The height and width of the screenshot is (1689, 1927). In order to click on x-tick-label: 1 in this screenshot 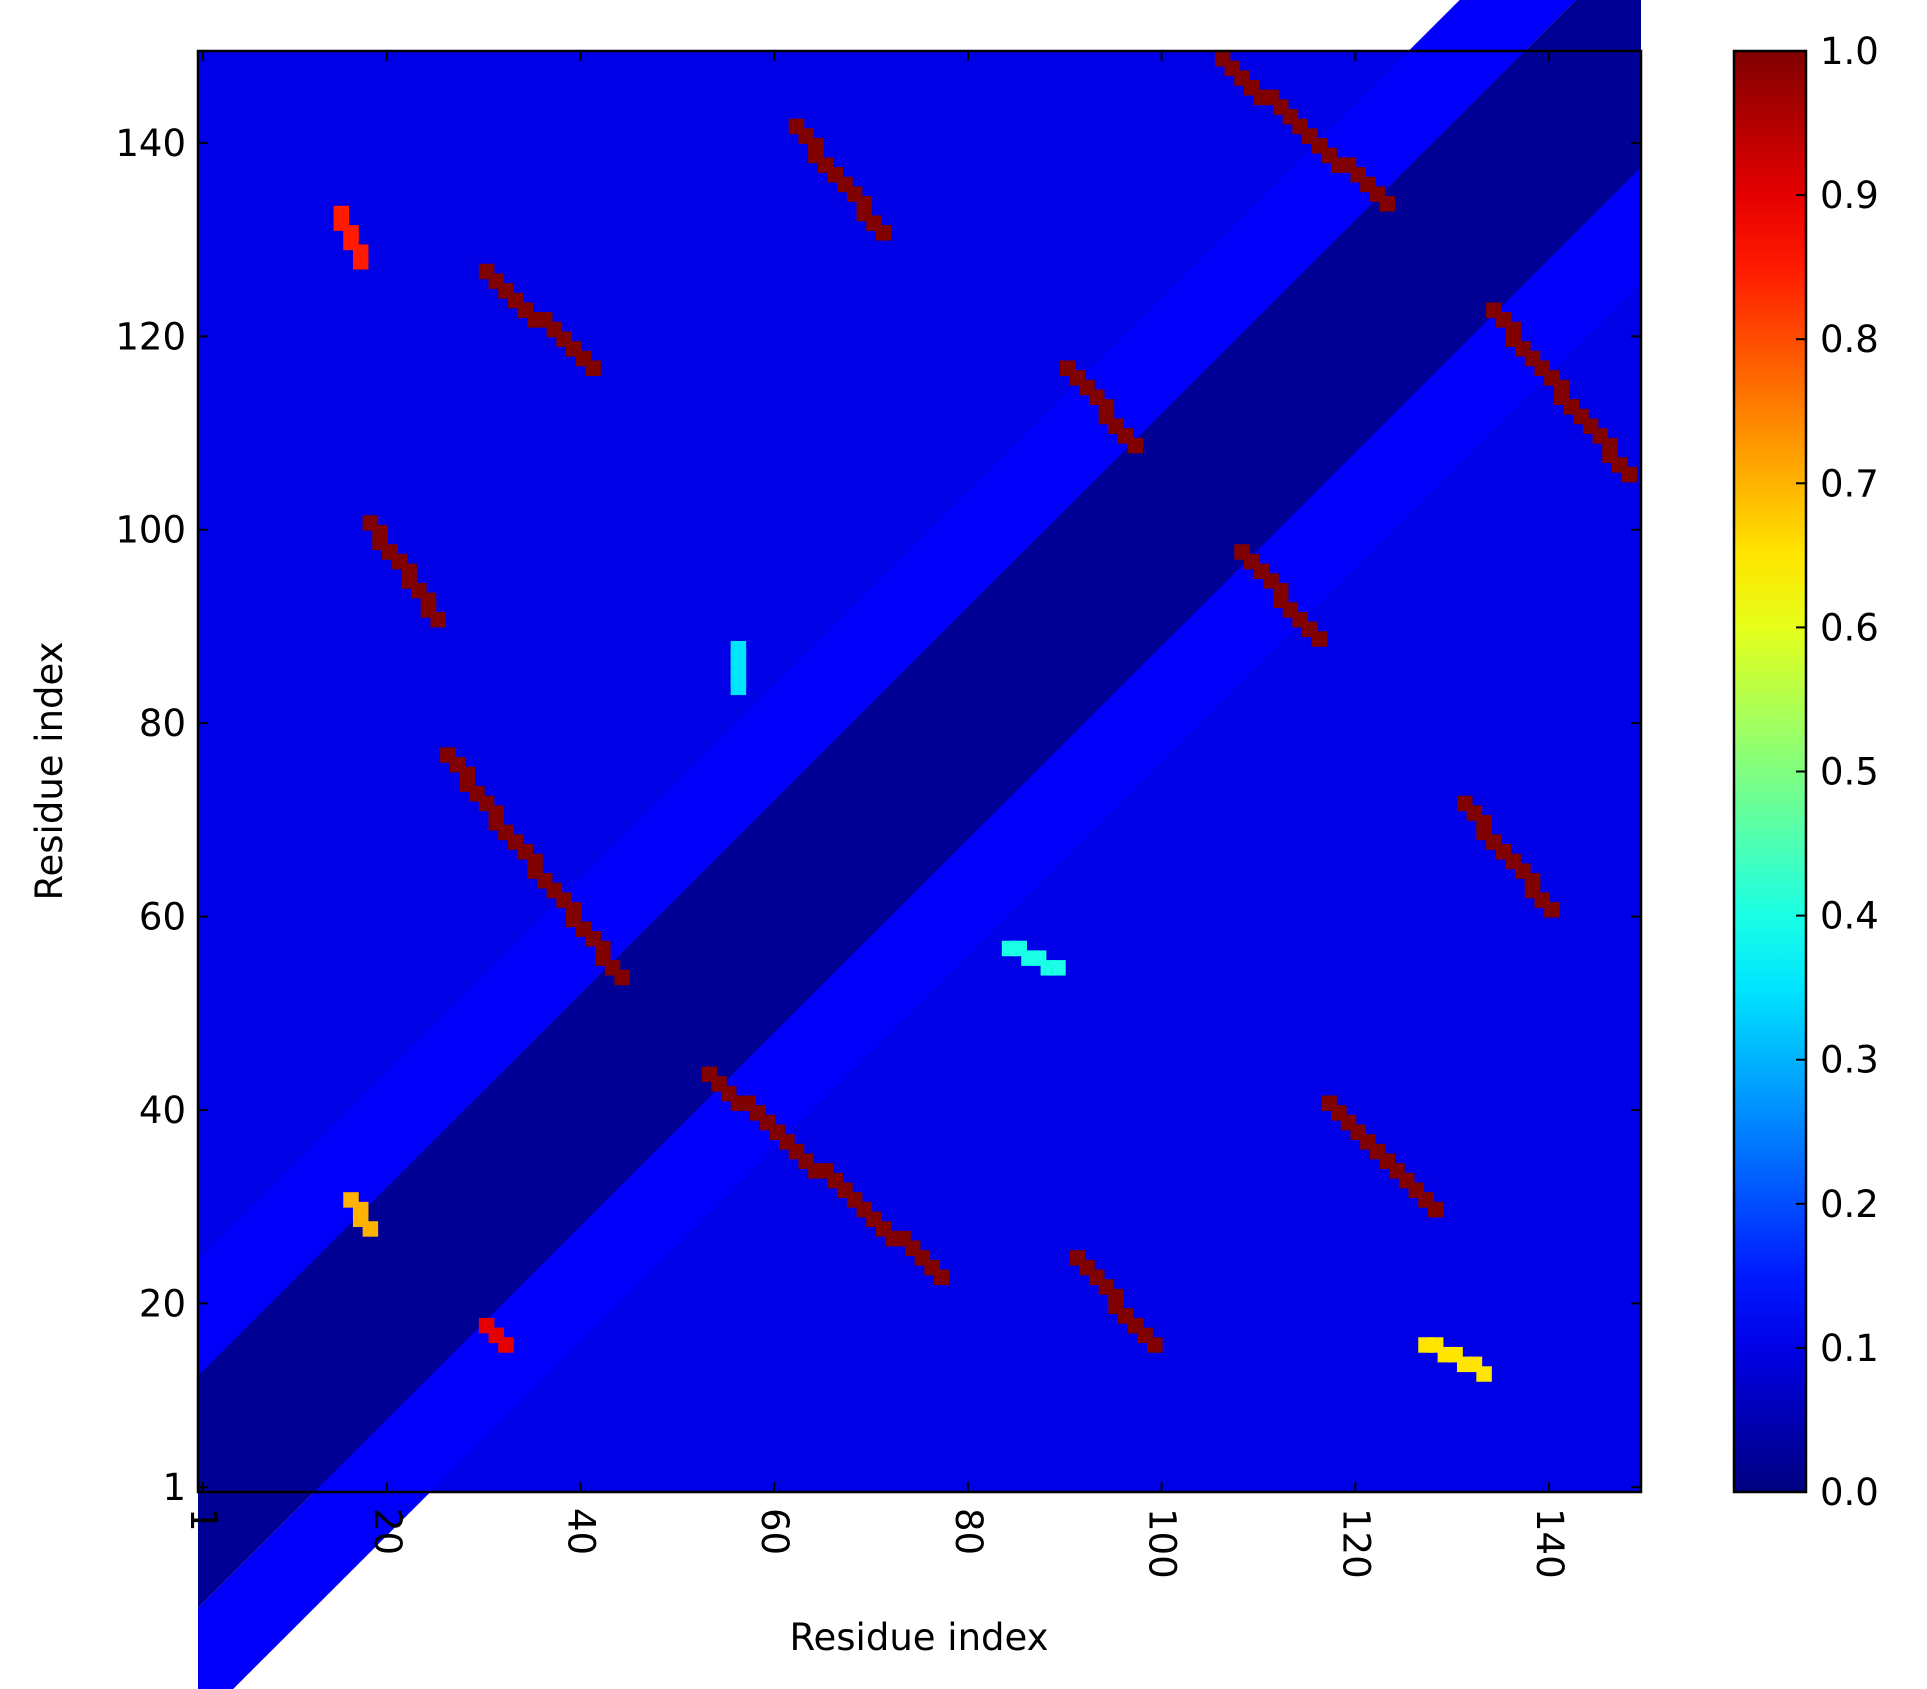, I will do `click(203, 1520)`.